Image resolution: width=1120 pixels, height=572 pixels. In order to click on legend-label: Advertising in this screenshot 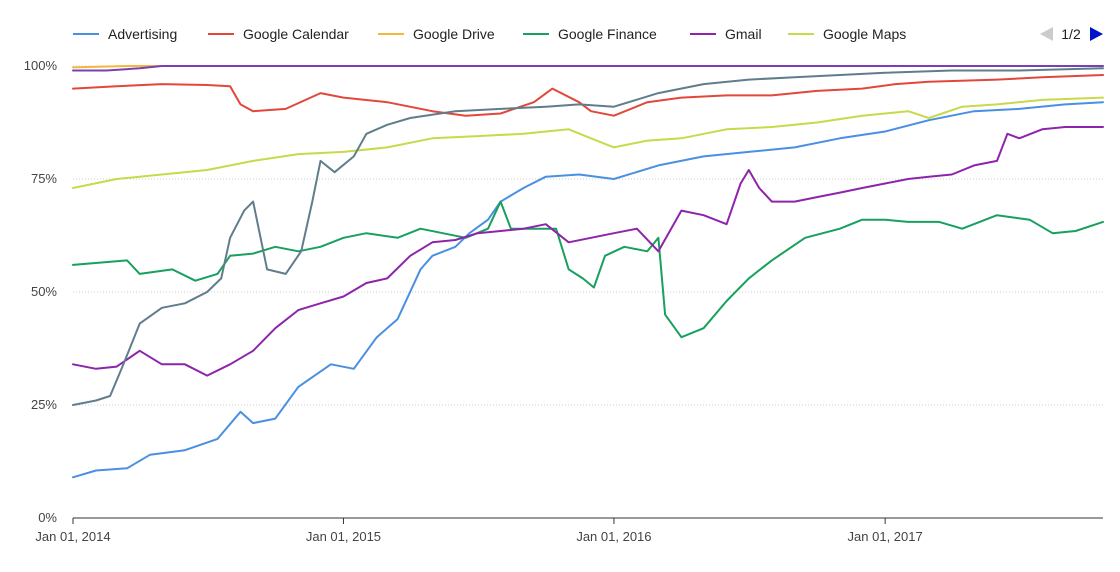, I will do `click(142, 34)`.